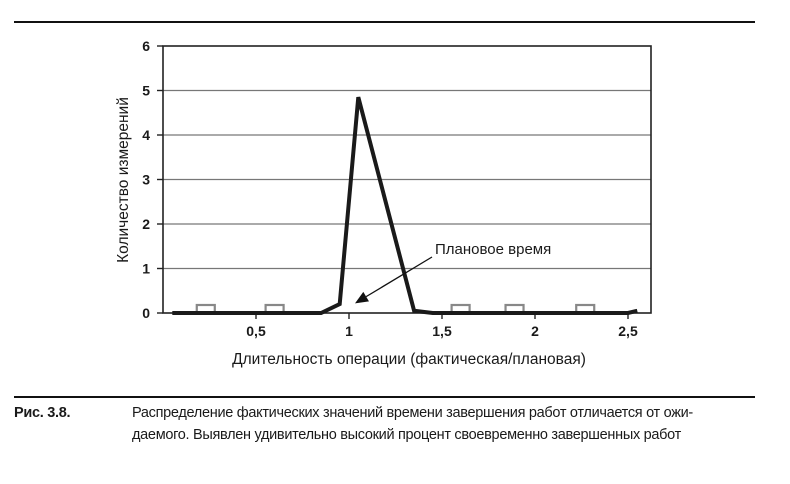 This screenshot has height=484, width=790. I want to click on y-tick-label: 4, so click(146, 135).